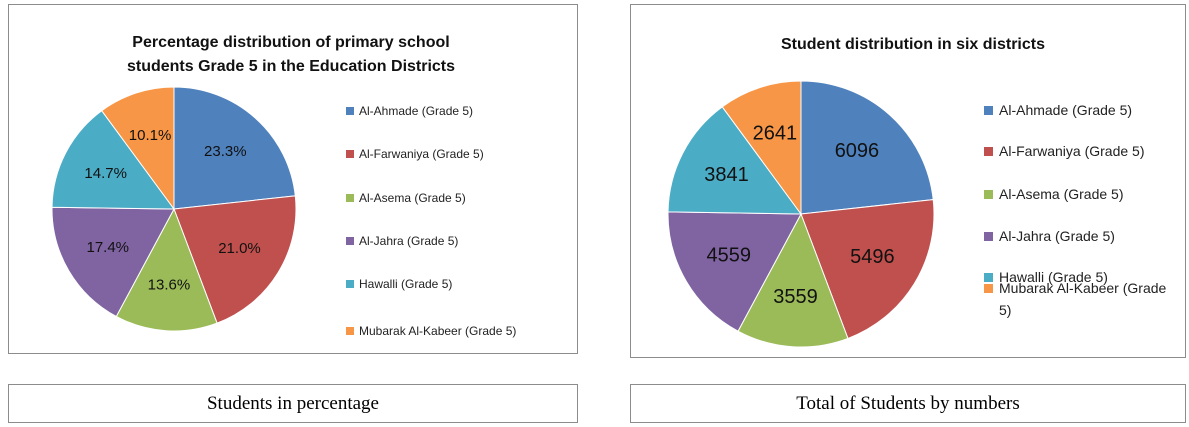 This screenshot has width=1189, height=427. Describe the element at coordinates (857, 151) in the screenshot. I see `data-label: 6096` at that location.